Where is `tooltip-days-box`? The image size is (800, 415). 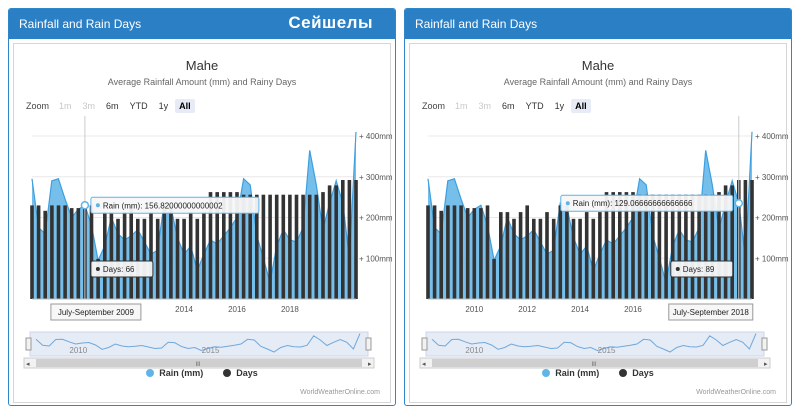
tooltip-days-box is located at coordinates (122, 269).